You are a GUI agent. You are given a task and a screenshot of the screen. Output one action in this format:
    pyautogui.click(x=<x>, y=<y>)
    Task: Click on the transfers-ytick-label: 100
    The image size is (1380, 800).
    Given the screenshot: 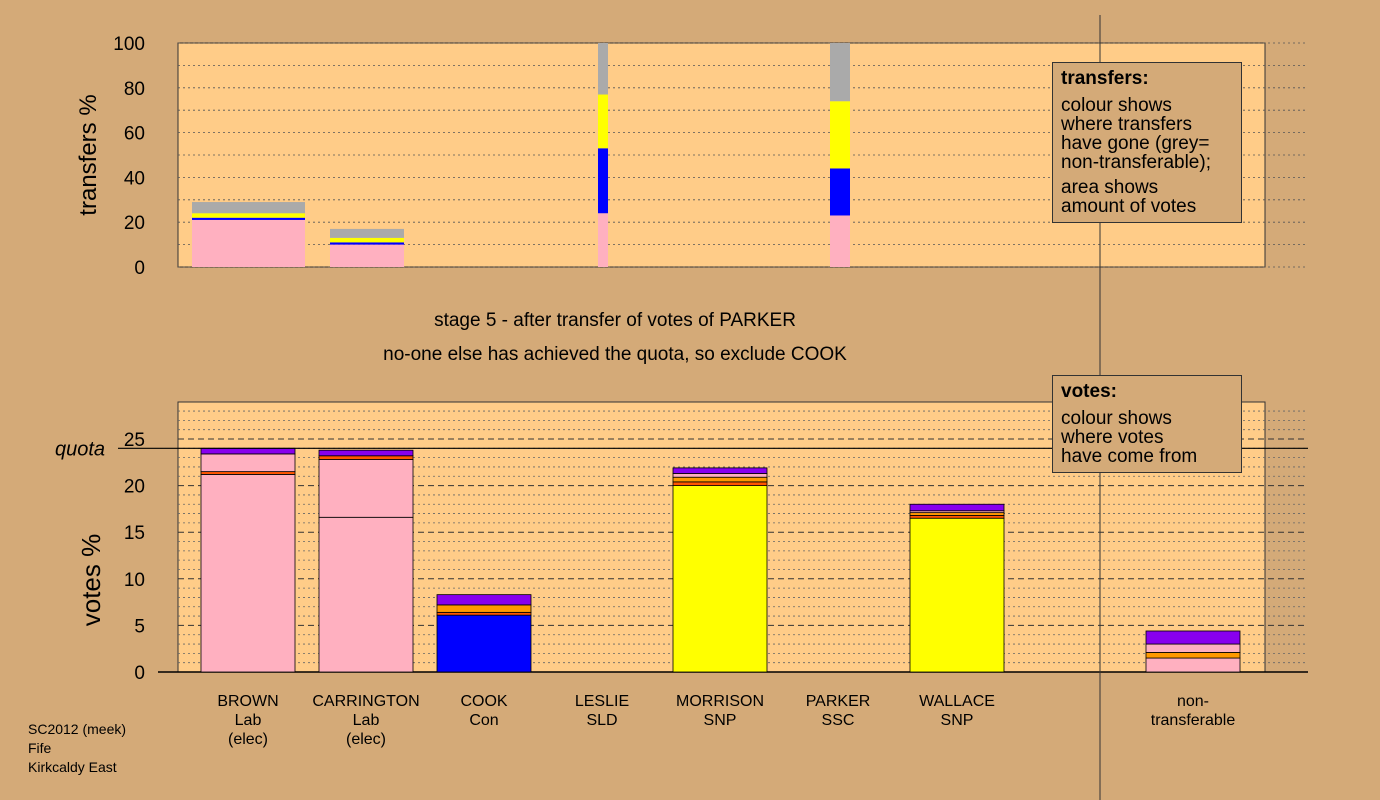 What is the action you would take?
    pyautogui.click(x=129, y=44)
    